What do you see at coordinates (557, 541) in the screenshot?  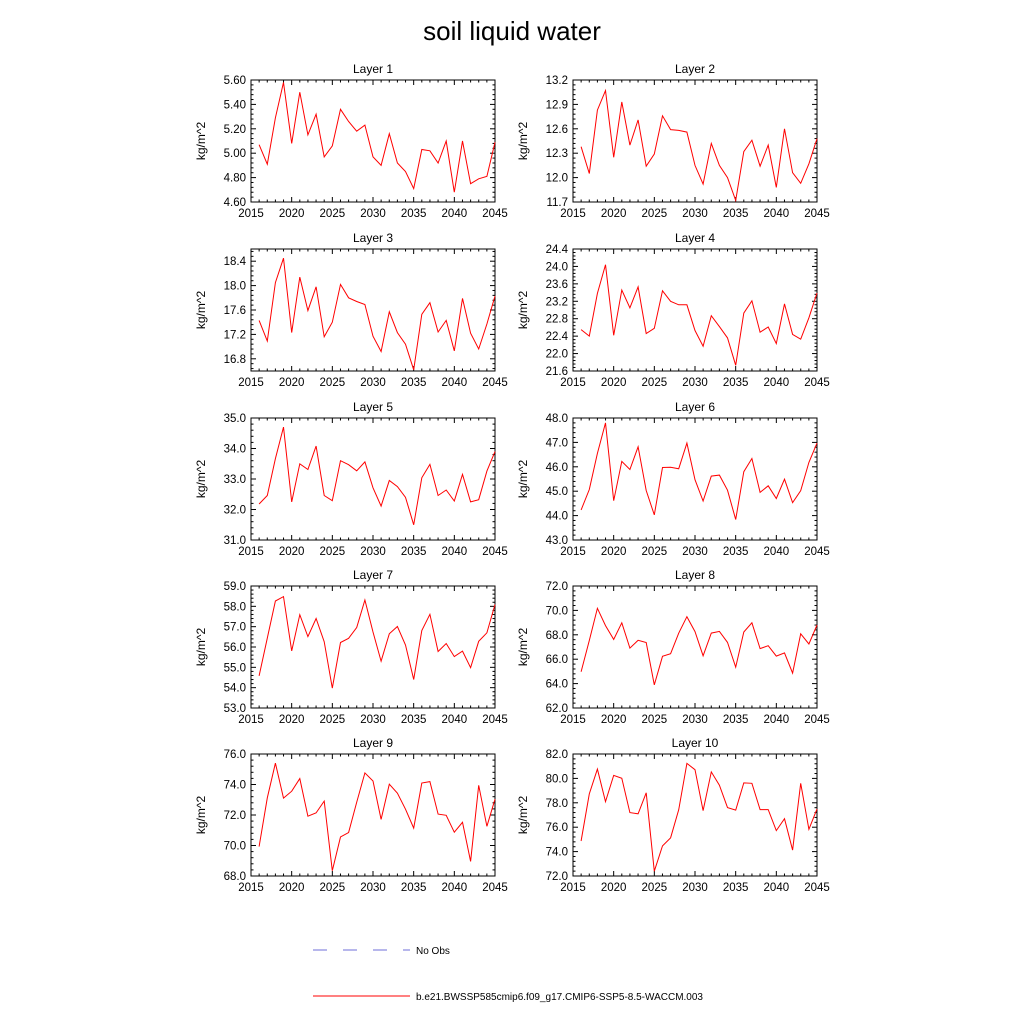 I see `y-tick-label: 43.0` at bounding box center [557, 541].